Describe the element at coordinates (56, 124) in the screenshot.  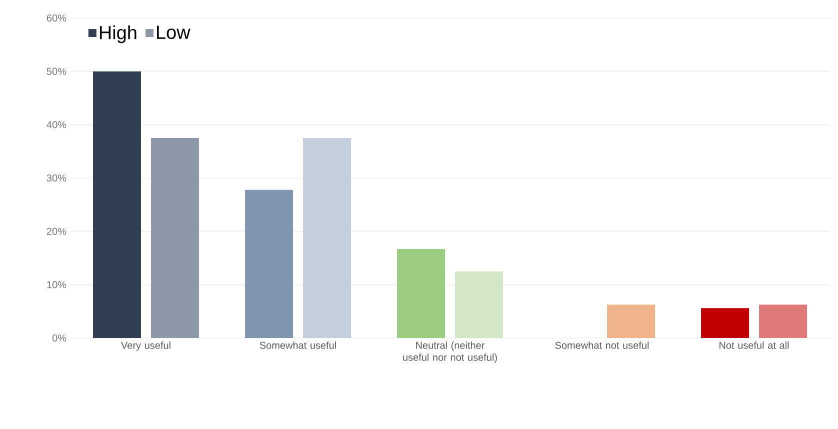
I see `y-tick-label: 40%` at that location.